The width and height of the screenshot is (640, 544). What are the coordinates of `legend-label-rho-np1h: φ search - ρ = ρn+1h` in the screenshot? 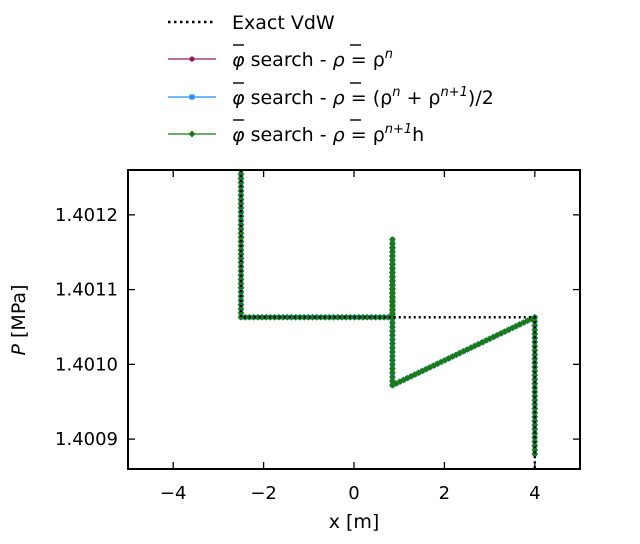 It's located at (328, 134).